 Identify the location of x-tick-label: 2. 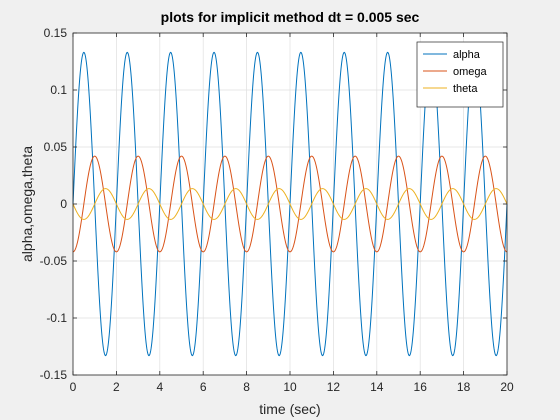
(116, 387).